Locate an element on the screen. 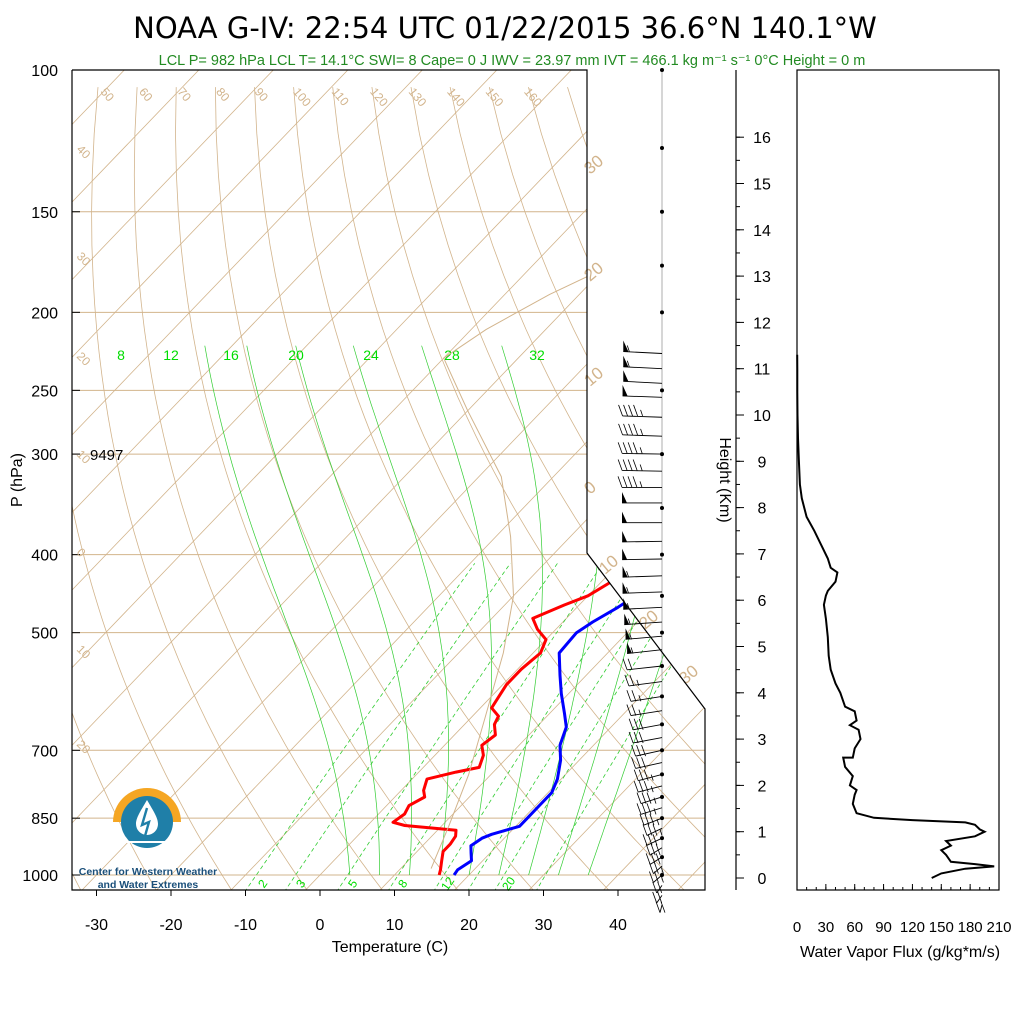 Image resolution: width=1024 pixels, height=1024 pixels. x-tick-label: -10 is located at coordinates (245, 925).